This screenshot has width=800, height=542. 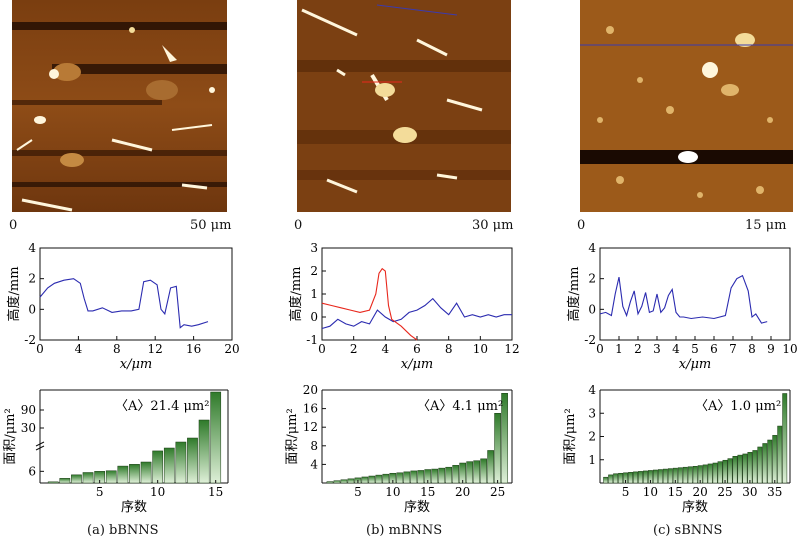 I want to click on x-tick-label: 30, so click(x=749, y=492).